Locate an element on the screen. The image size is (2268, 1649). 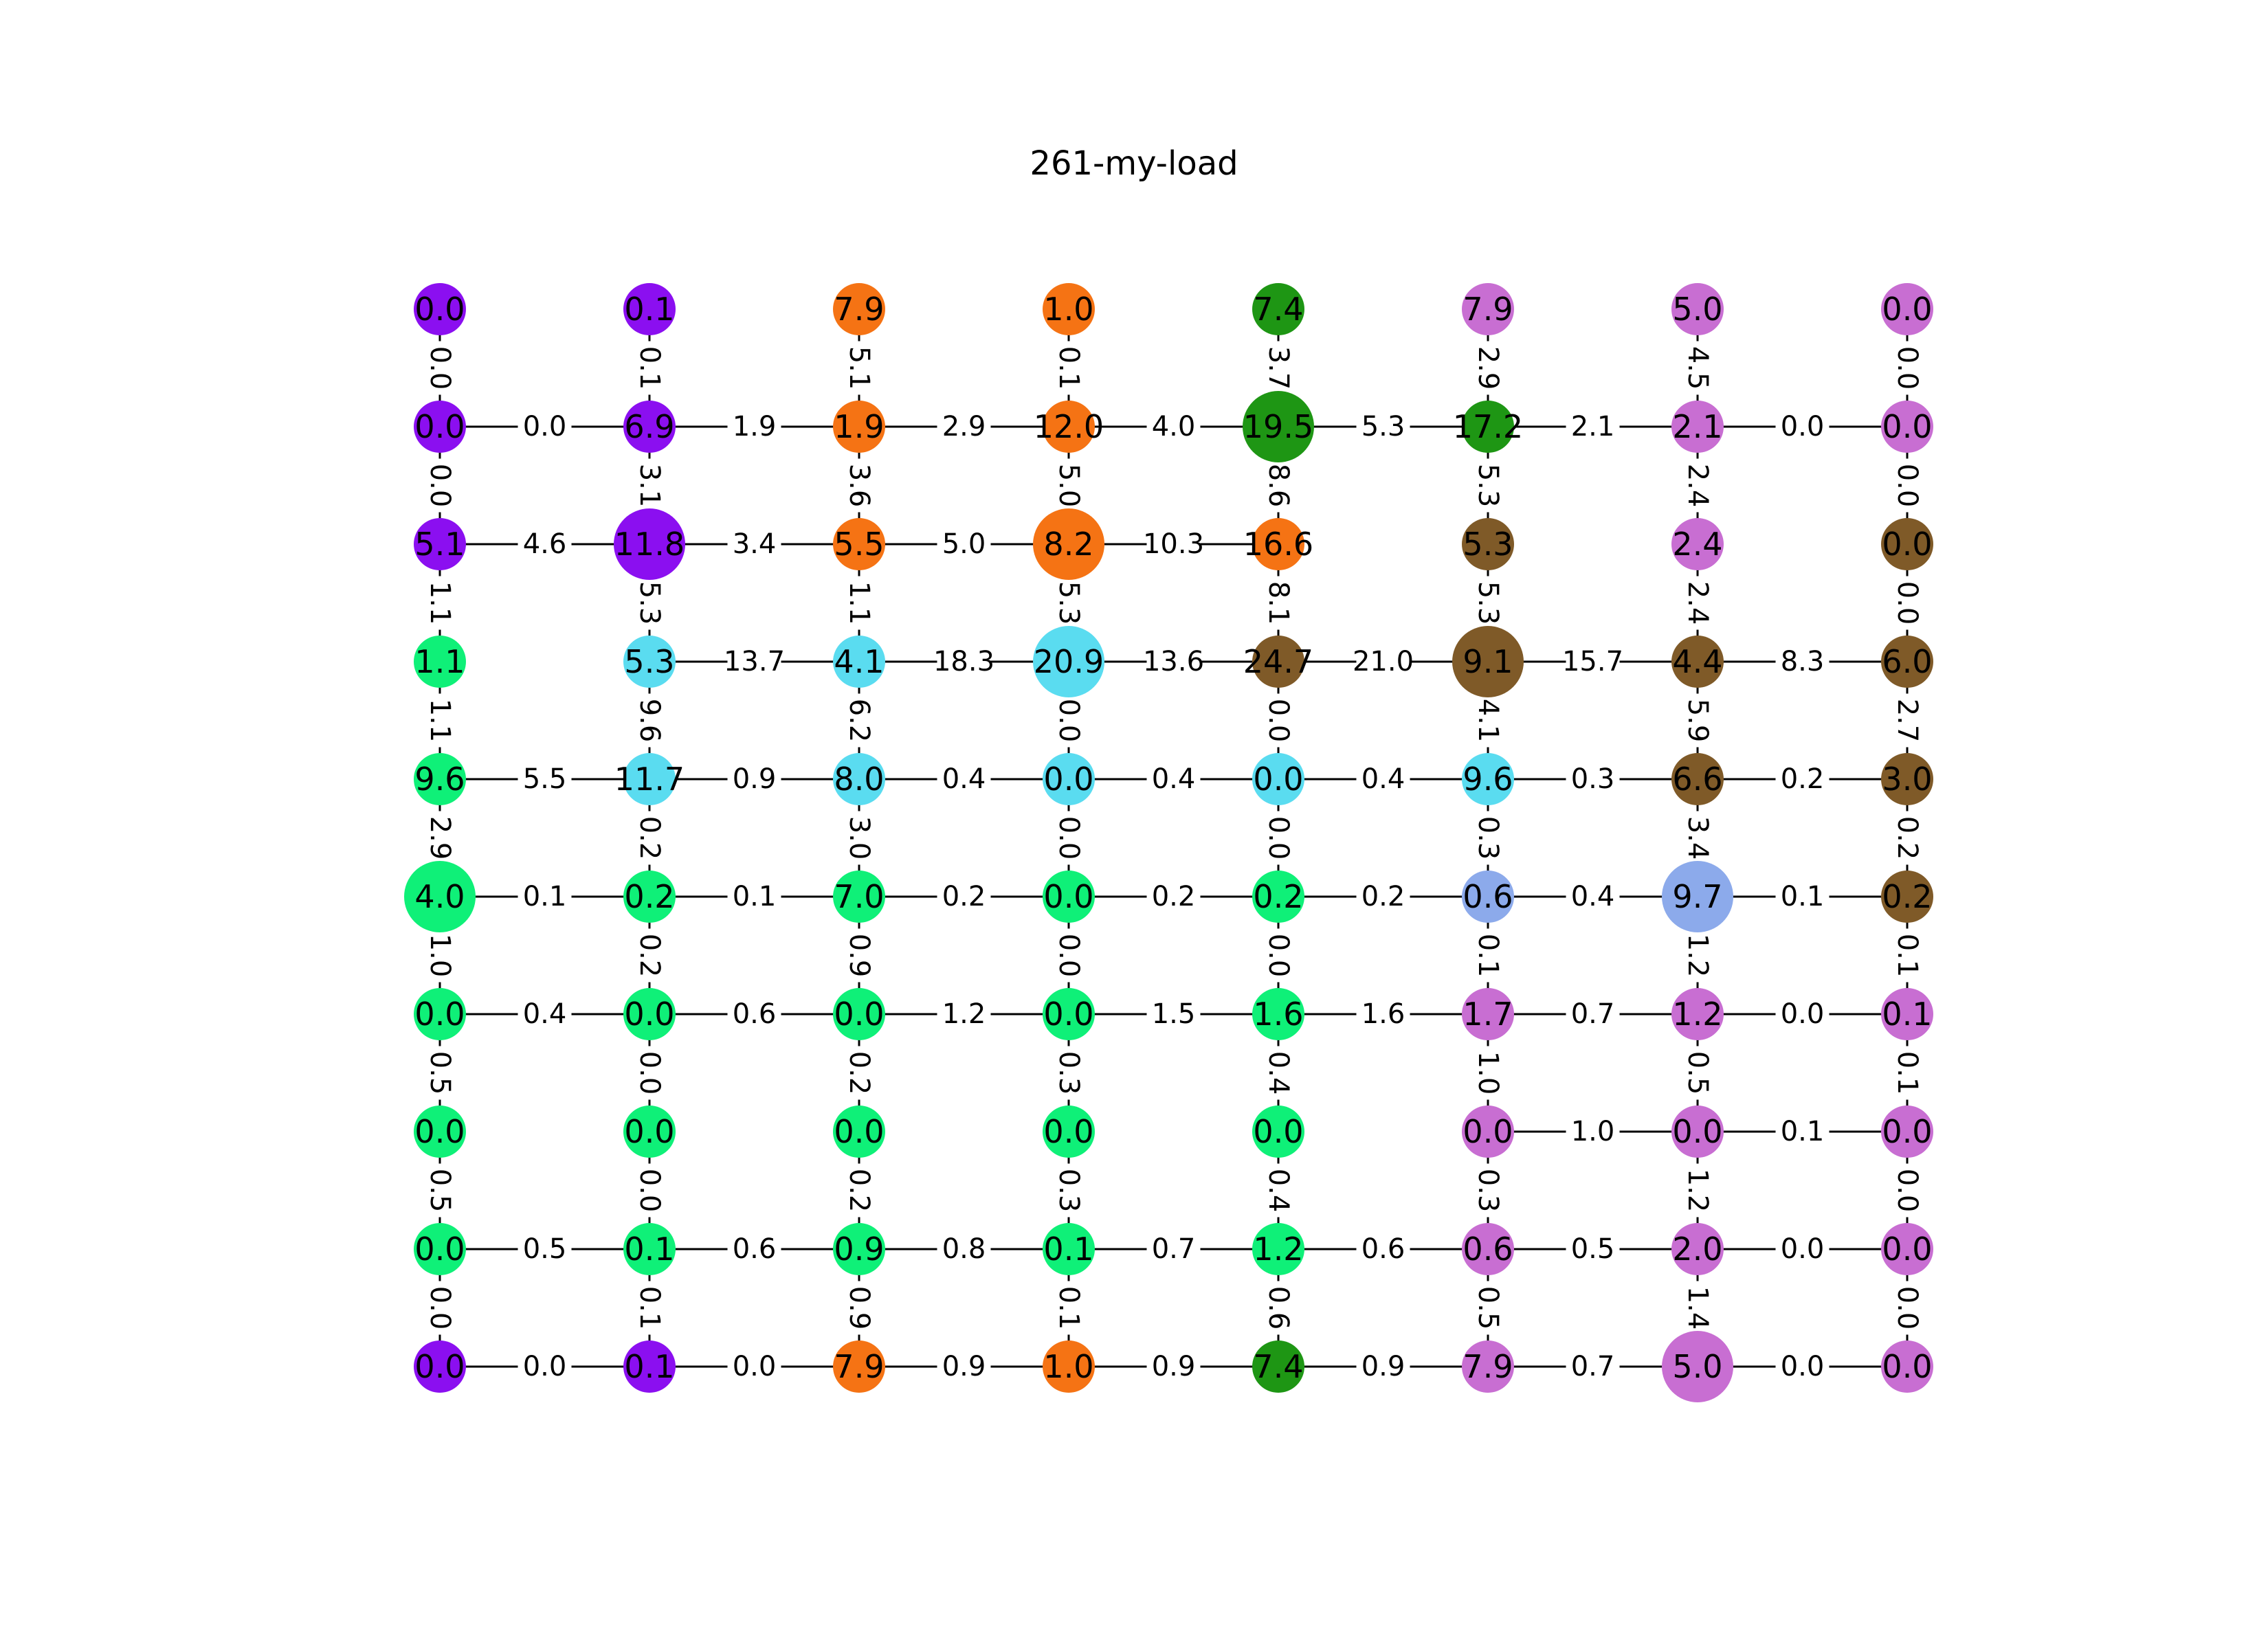
edge-weight-text: 0.5 is located at coordinates (1593, 1249).